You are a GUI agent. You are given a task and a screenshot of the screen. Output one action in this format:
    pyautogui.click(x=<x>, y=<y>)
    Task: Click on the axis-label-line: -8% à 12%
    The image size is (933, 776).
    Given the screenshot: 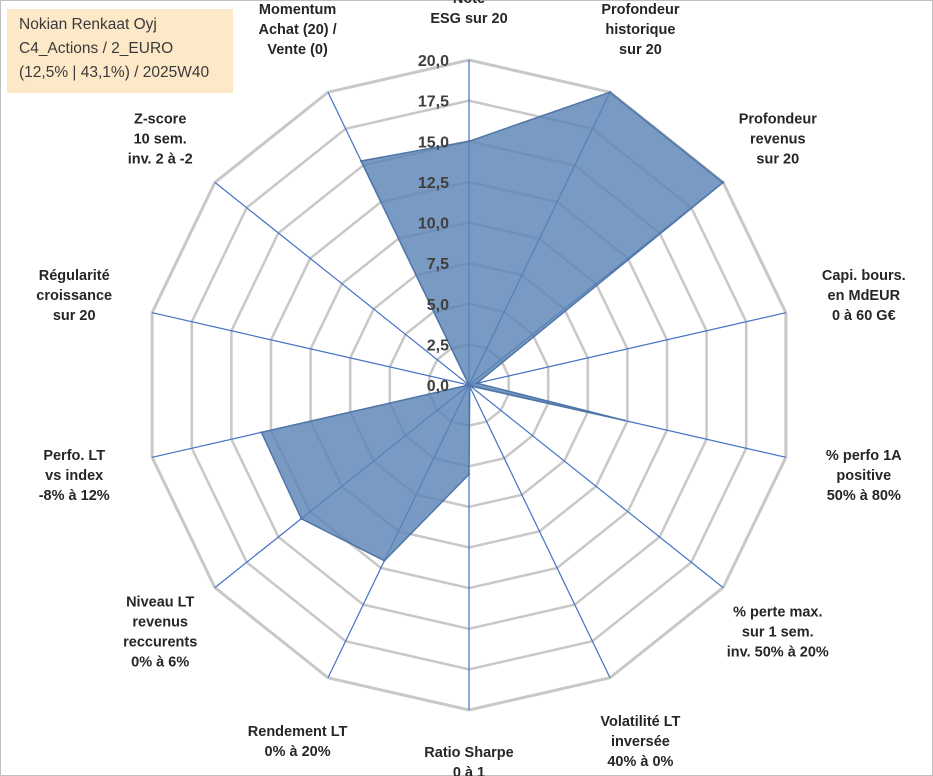 What is the action you would take?
    pyautogui.click(x=74, y=496)
    